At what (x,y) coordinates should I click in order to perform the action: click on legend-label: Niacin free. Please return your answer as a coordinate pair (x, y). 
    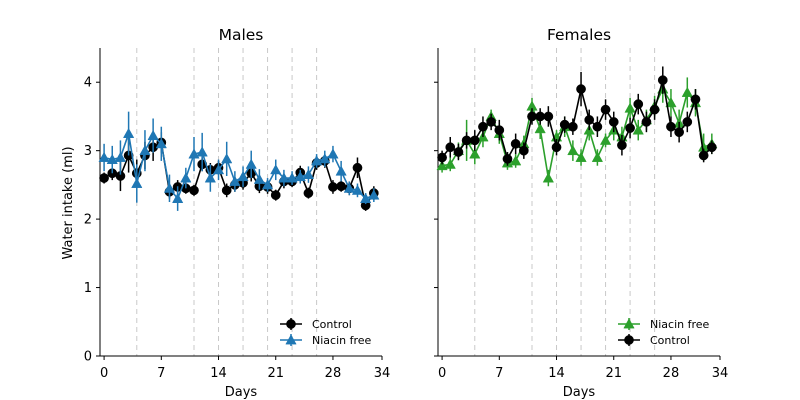
    Looking at the image, I should click on (680, 324).